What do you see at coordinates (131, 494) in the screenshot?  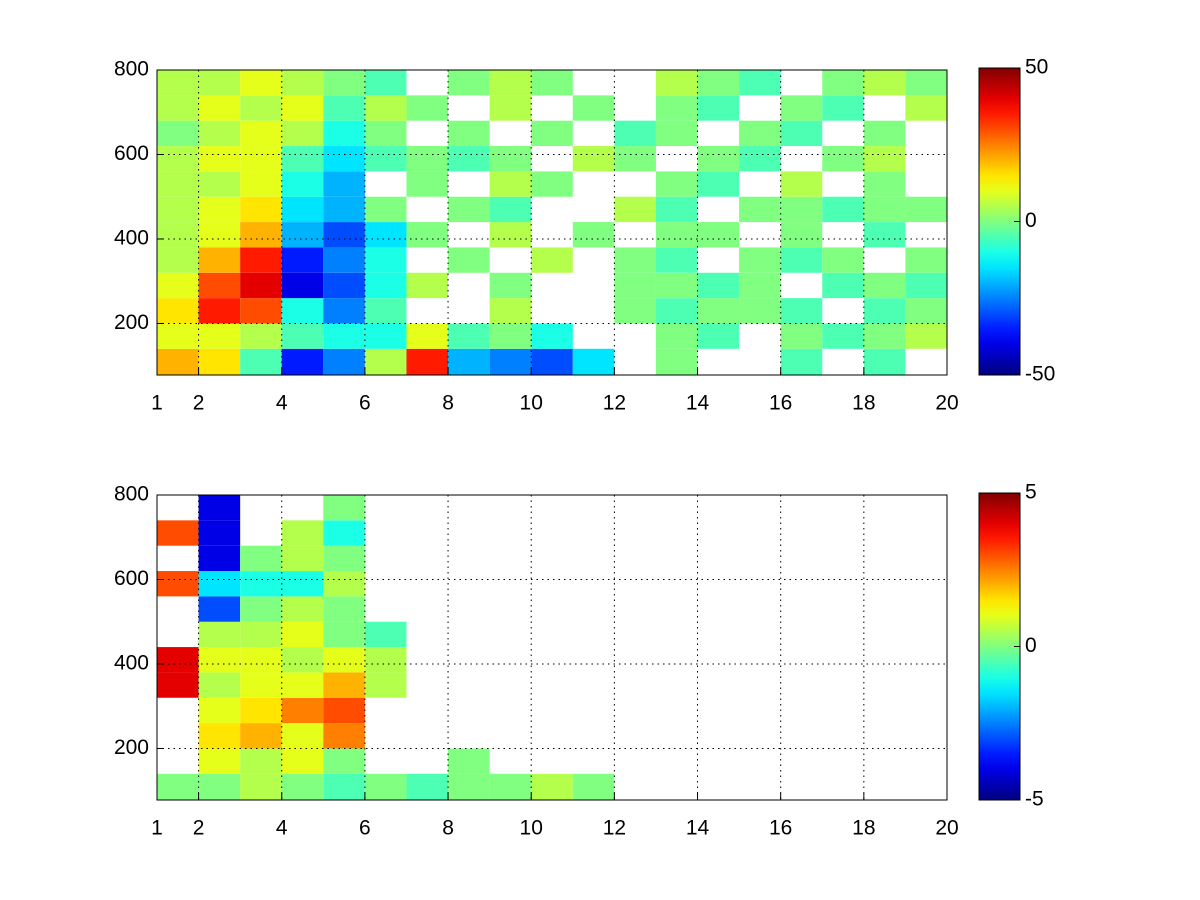 I see `y-tick-label: 800` at bounding box center [131, 494].